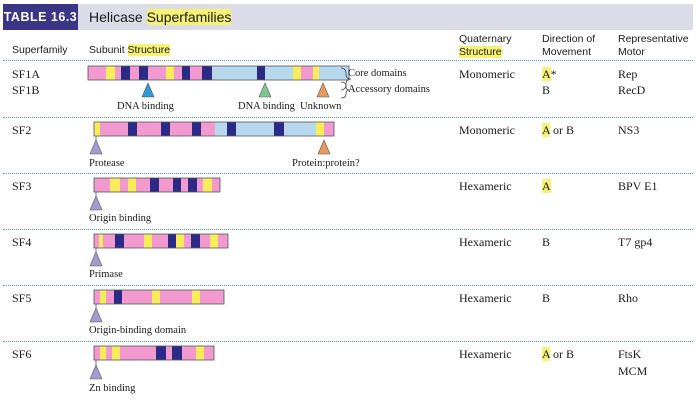 The image size is (697, 405). I want to click on table-title-plain: Helicase, so click(118, 17).